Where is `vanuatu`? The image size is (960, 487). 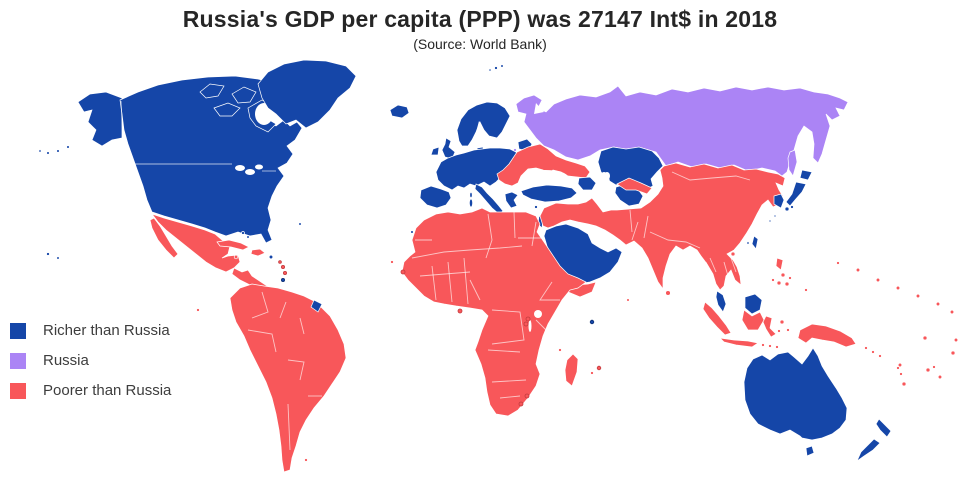
vanuatu is located at coordinates (898, 368).